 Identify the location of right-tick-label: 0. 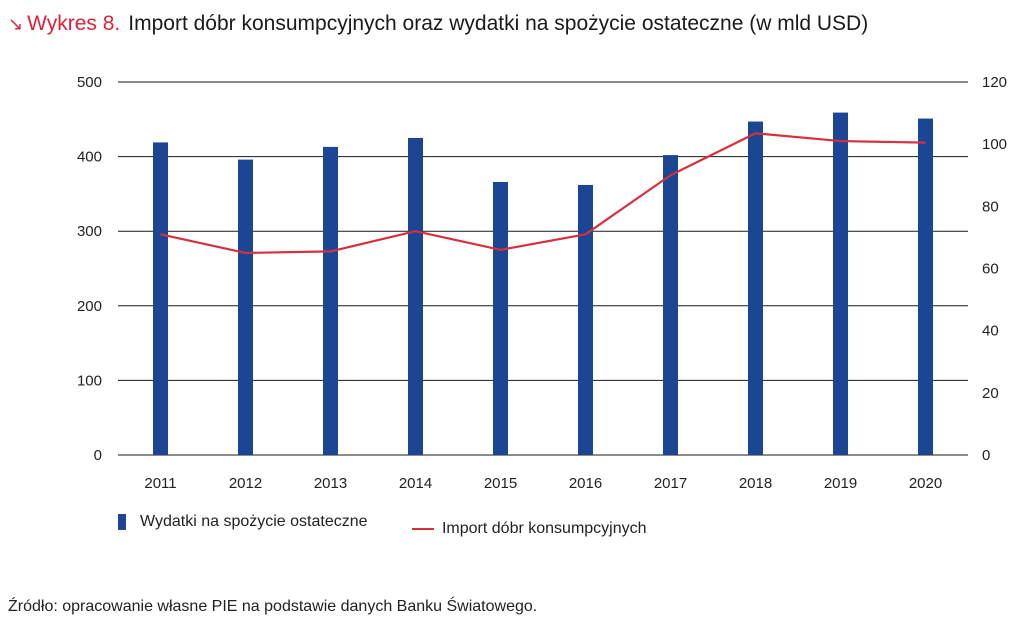
(986, 455).